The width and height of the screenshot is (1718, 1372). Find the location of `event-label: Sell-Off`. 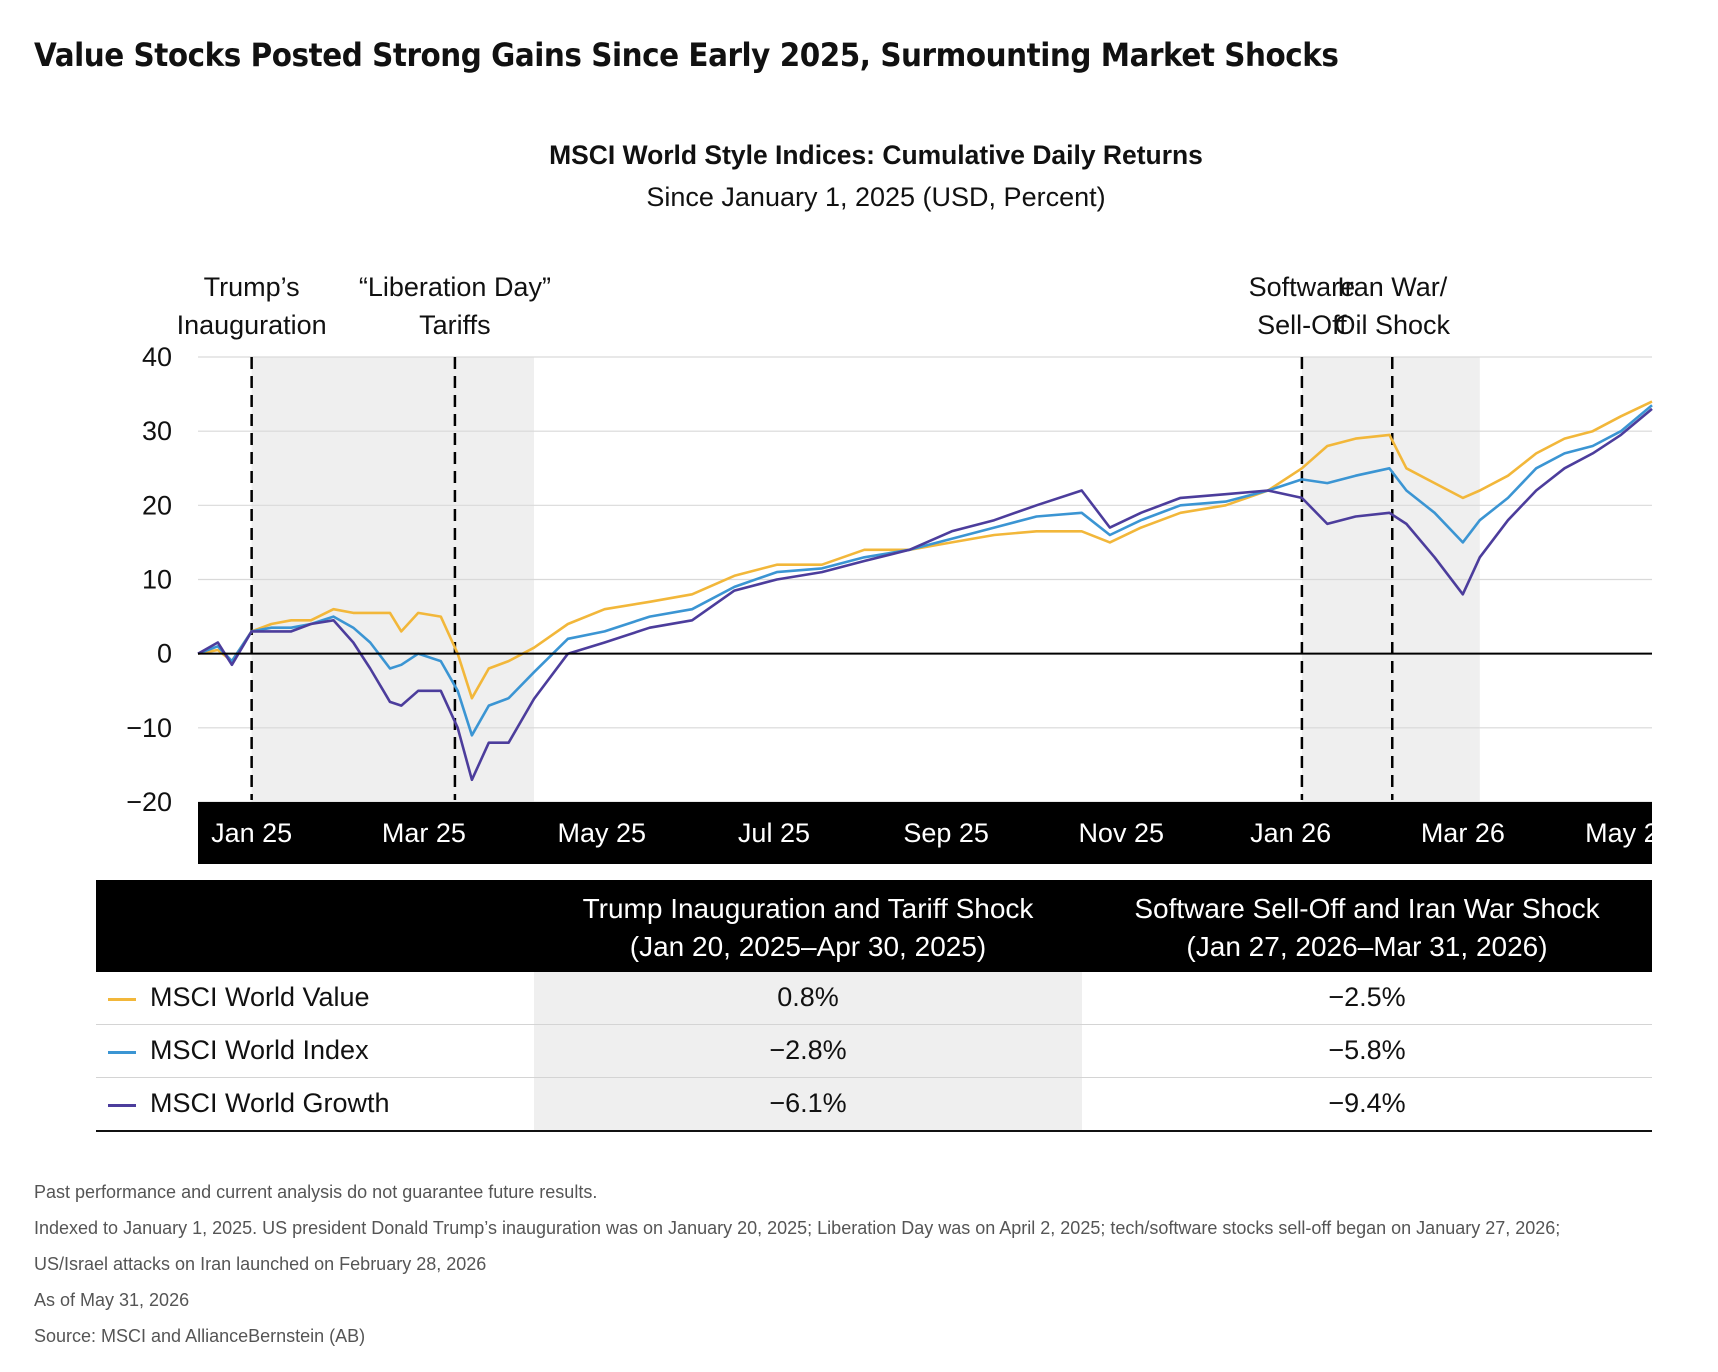

event-label: Sell-Off is located at coordinates (1302, 325).